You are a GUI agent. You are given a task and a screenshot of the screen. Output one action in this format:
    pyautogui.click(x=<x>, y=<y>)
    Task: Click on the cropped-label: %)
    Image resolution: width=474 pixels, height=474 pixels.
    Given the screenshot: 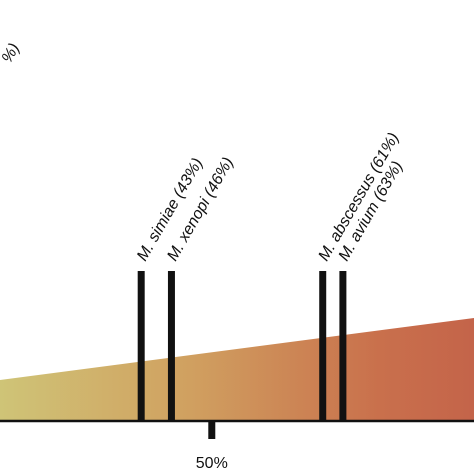 What is the action you would take?
    pyautogui.click(x=11, y=53)
    